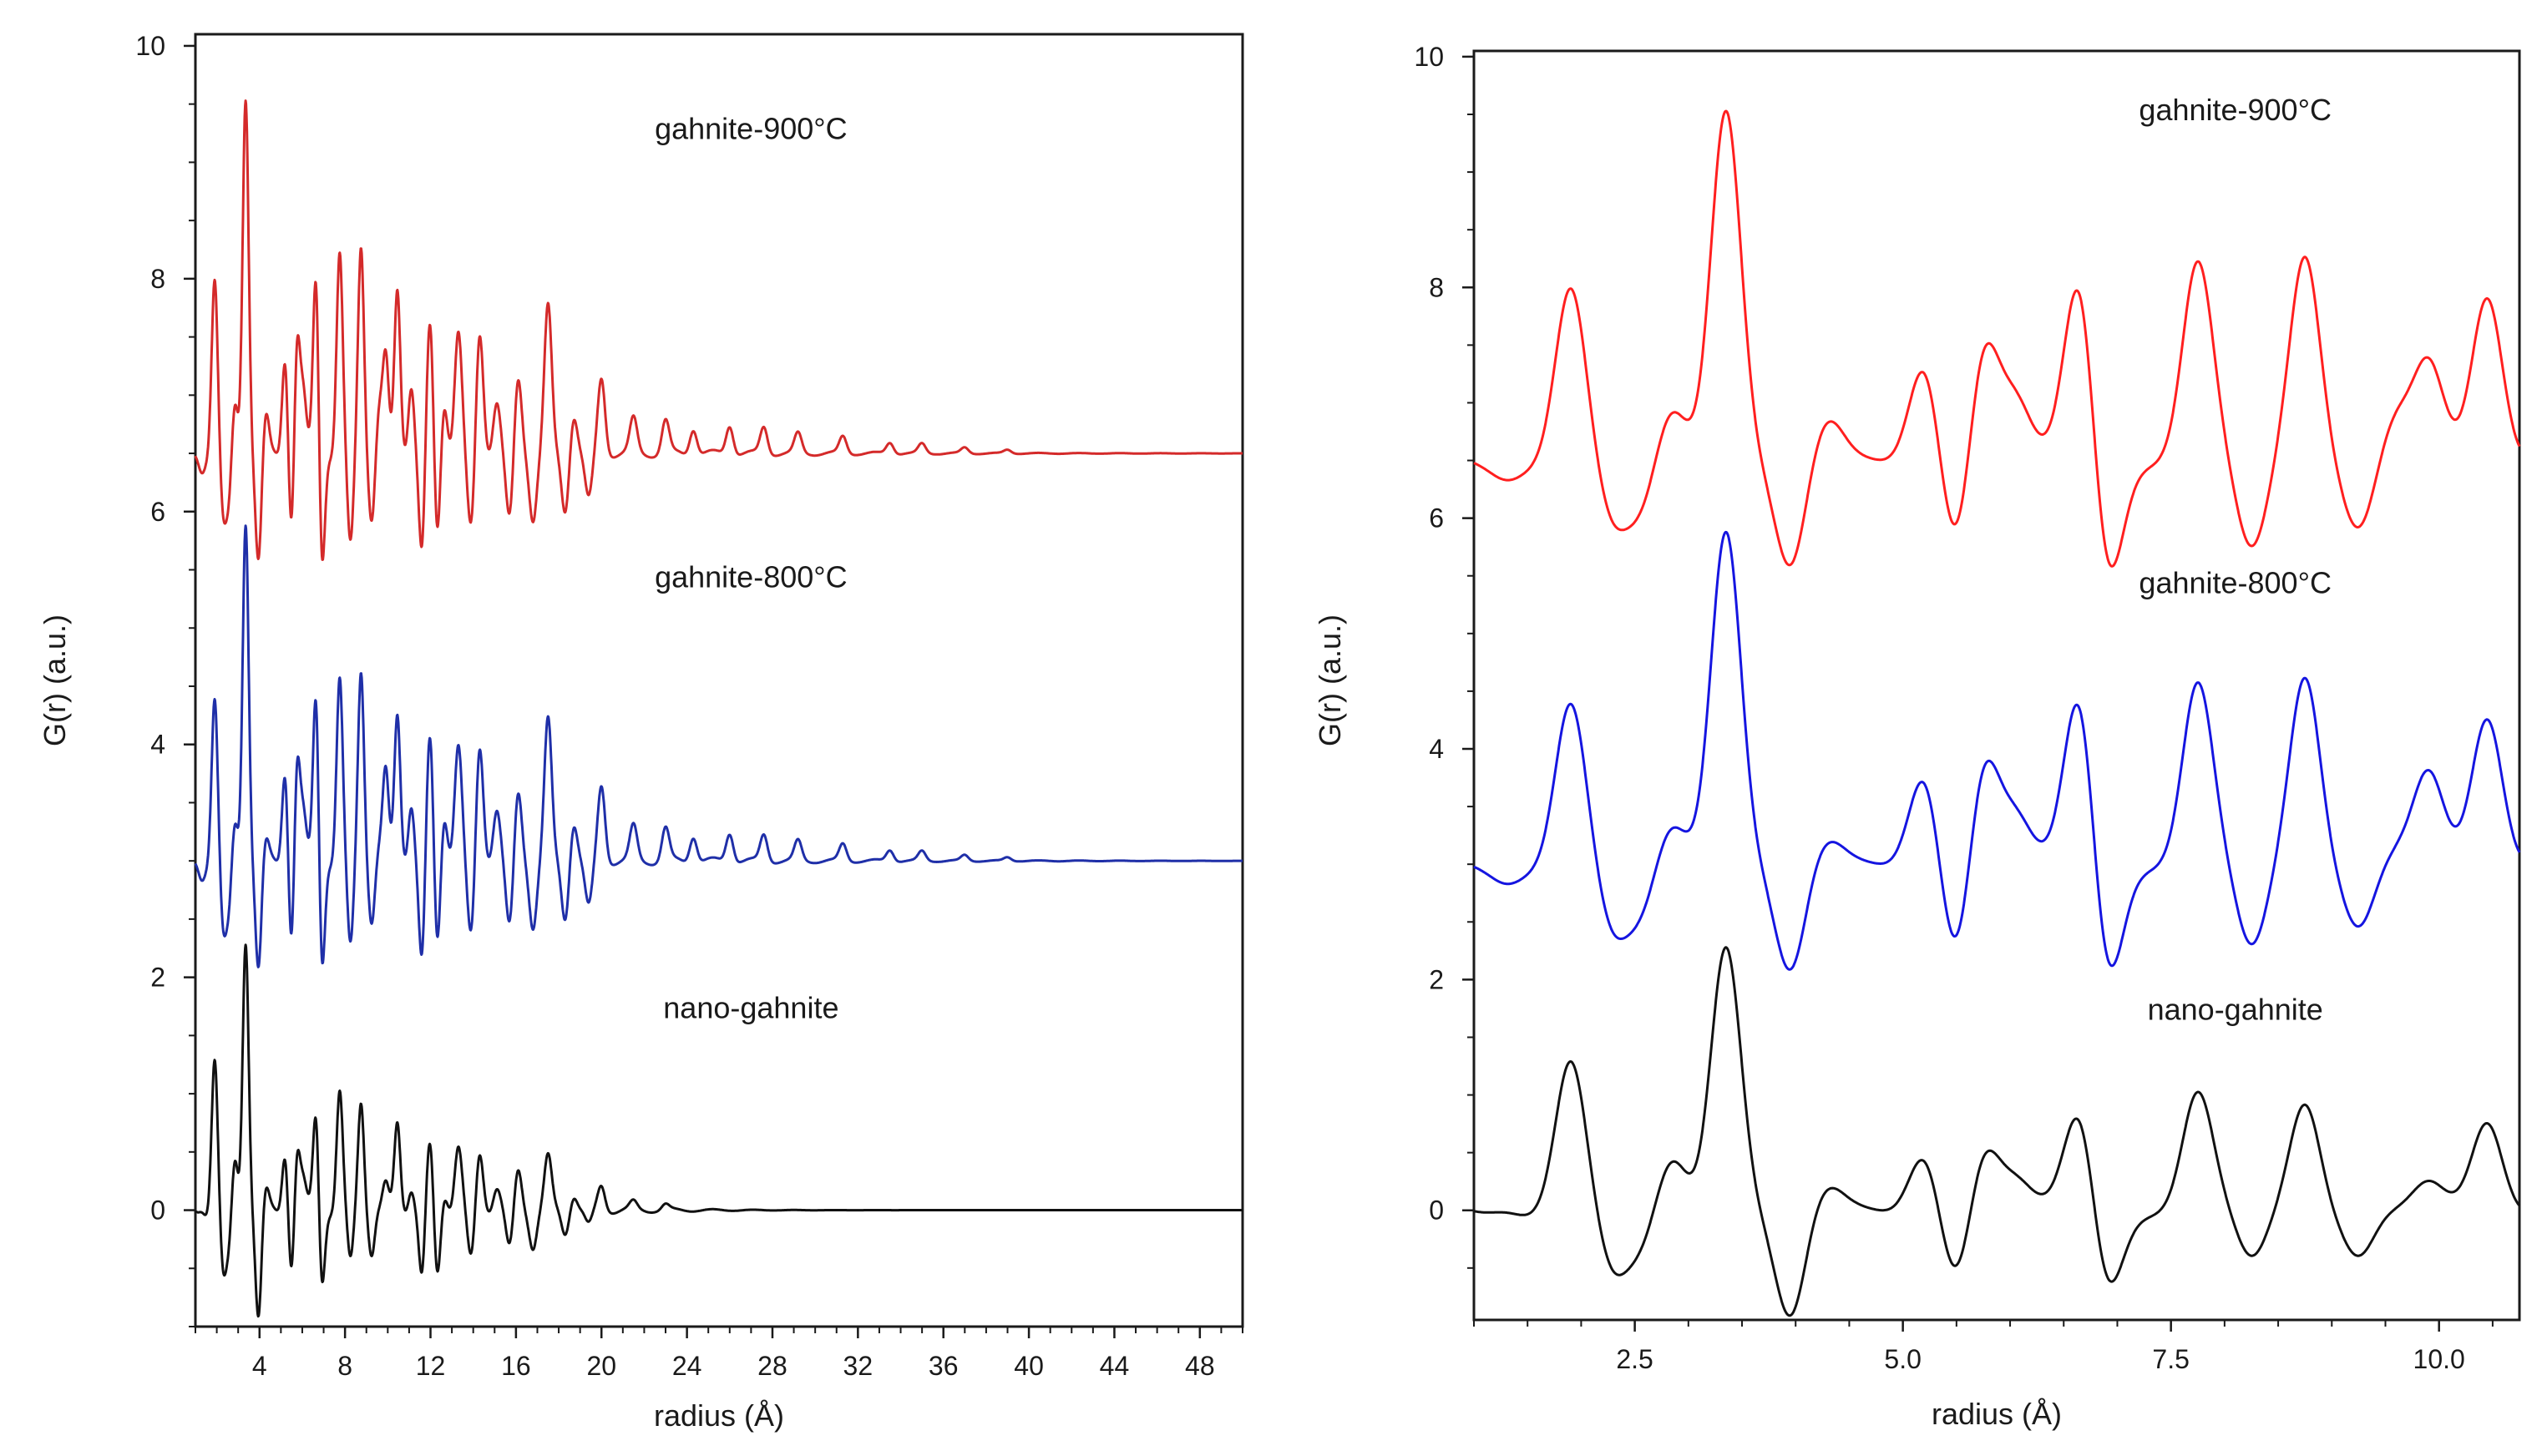 The height and width of the screenshot is (1456, 2542). Describe the element at coordinates (944, 1366) in the screenshot. I see `x-tick-label: 36` at that location.